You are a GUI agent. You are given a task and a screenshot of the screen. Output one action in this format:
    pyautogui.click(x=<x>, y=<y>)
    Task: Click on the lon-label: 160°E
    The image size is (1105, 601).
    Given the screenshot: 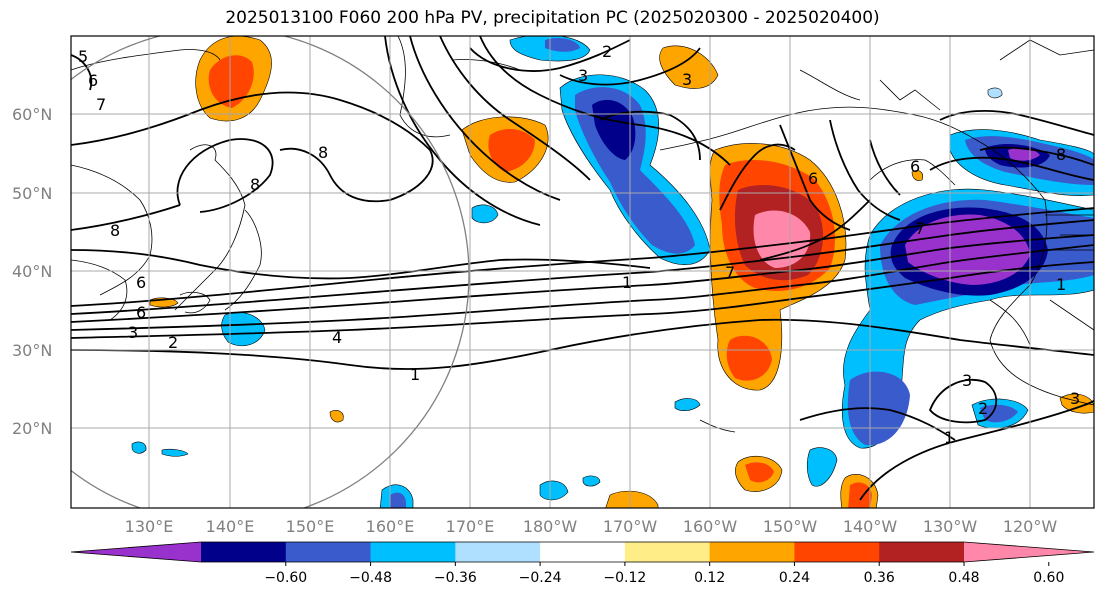 What is the action you would take?
    pyautogui.click(x=390, y=526)
    